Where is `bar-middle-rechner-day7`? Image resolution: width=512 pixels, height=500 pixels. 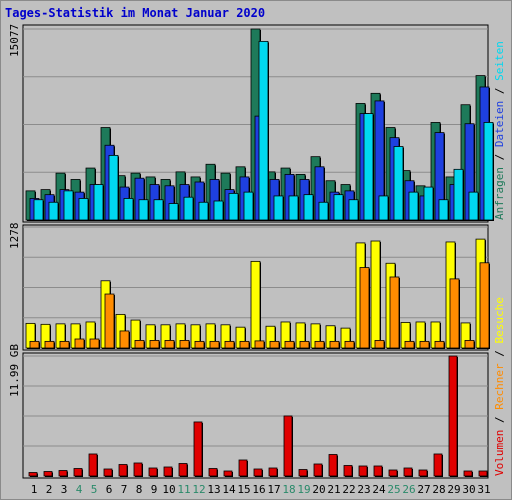 bar-middle-rechner-day7 is located at coordinates (124, 339).